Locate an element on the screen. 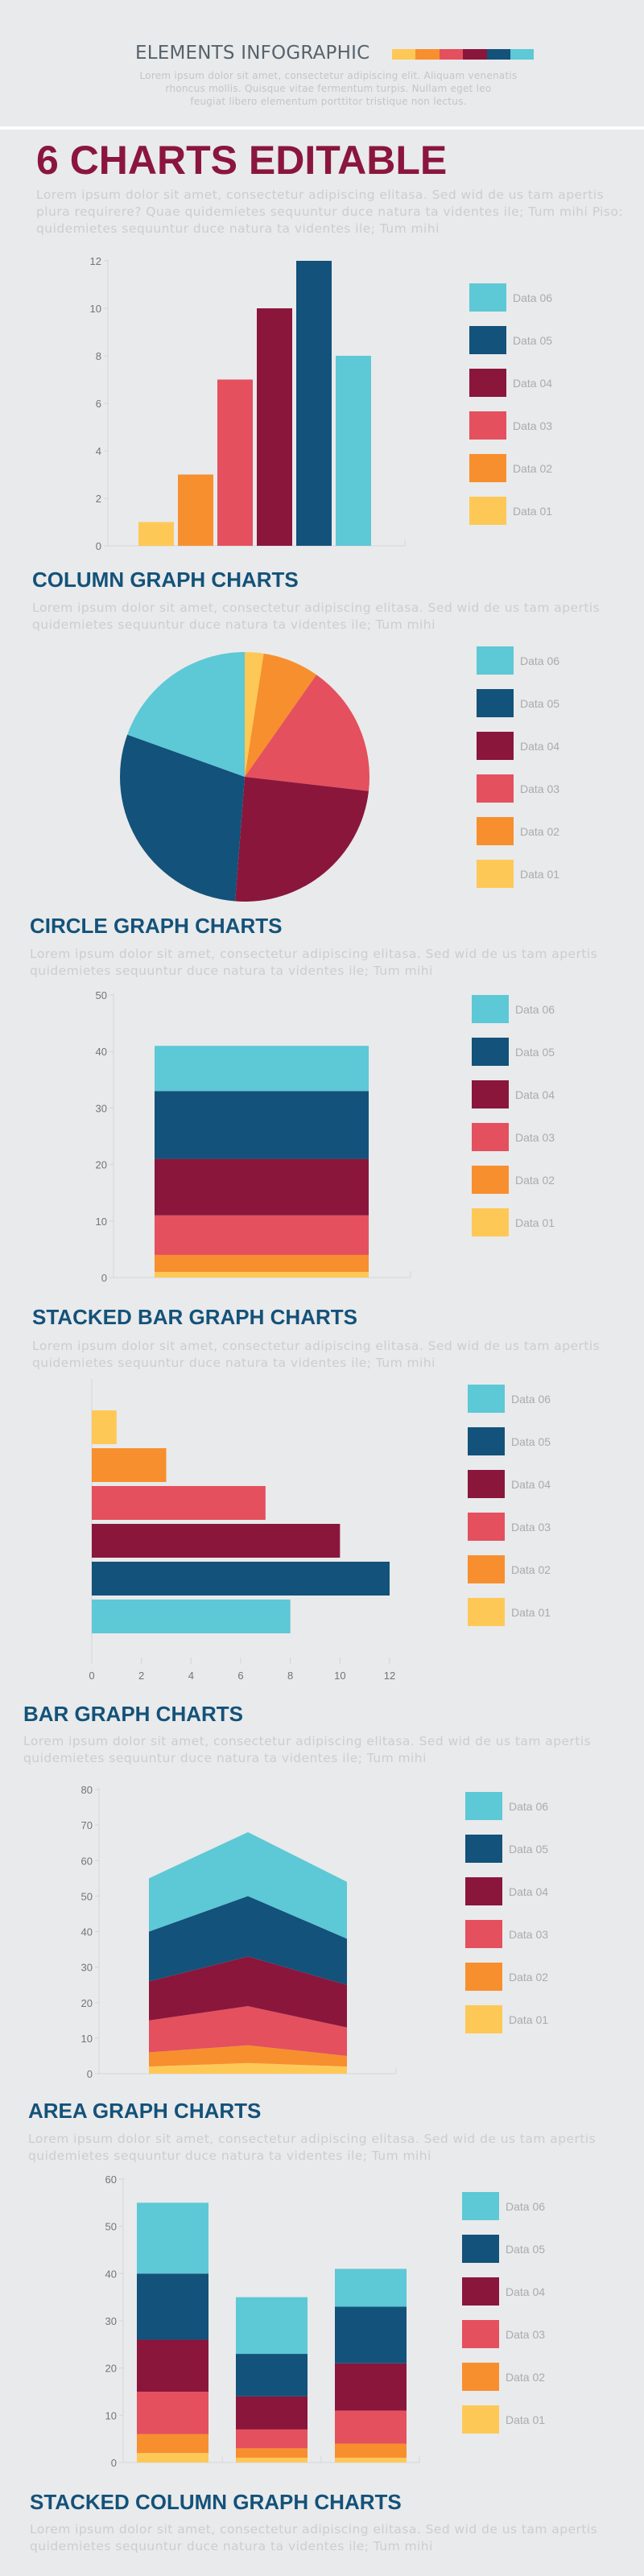 The height and width of the screenshot is (2576, 644). y-tick-label: 60 is located at coordinates (111, 2180).